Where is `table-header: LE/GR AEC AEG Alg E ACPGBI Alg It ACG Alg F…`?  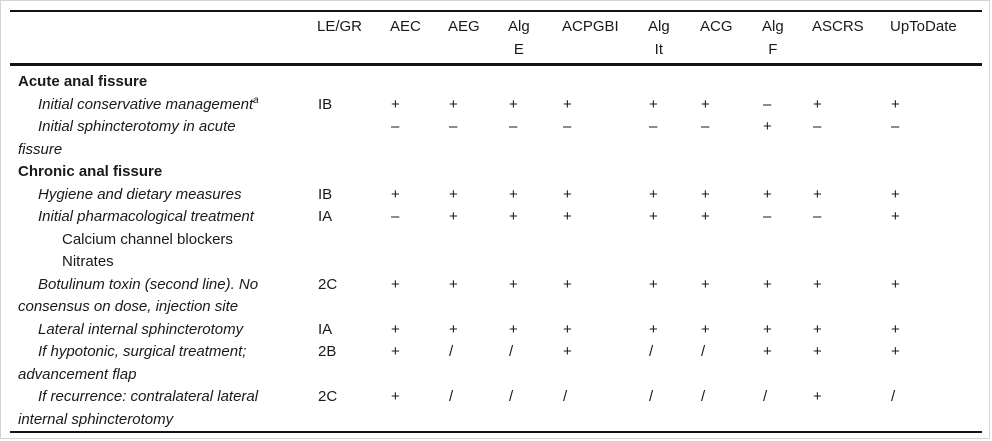
table-header: LE/GR AEC AEG Alg E ACPGBI Alg It ACG Alg F… is located at coordinates (496, 38).